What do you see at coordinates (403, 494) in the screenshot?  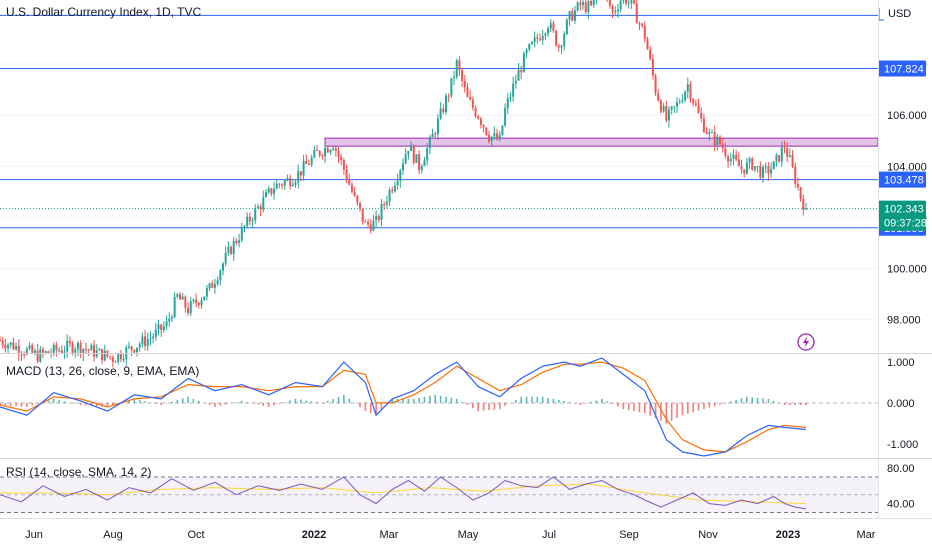 I see `rsi-sma-line` at bounding box center [403, 494].